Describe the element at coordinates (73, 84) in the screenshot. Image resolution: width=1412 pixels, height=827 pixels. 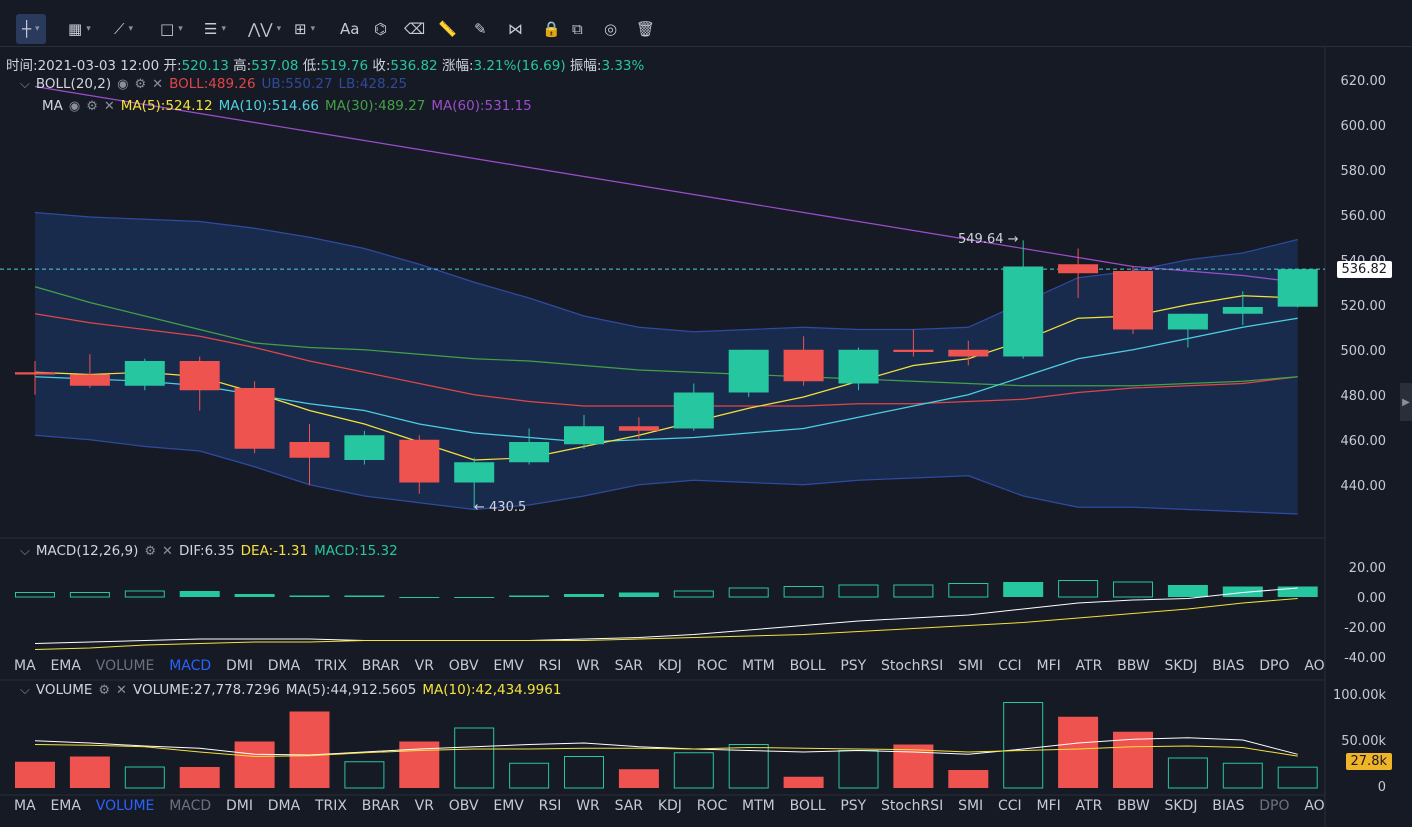
I see `boll-name: BOLL(20,2)` at that location.